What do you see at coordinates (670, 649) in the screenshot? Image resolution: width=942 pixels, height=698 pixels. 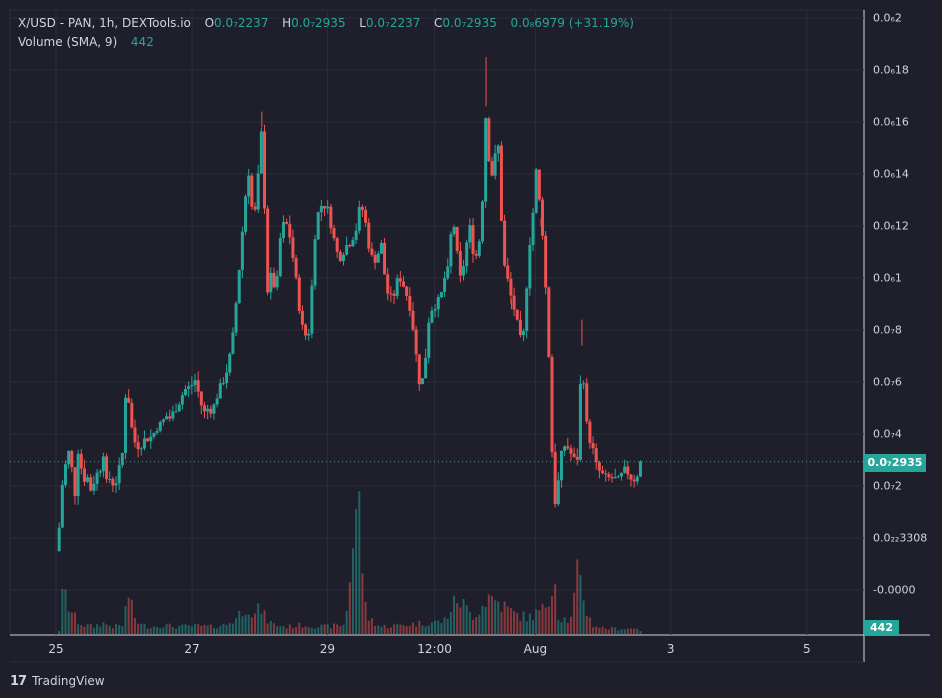 I see `time-axis-label: 3` at bounding box center [670, 649].